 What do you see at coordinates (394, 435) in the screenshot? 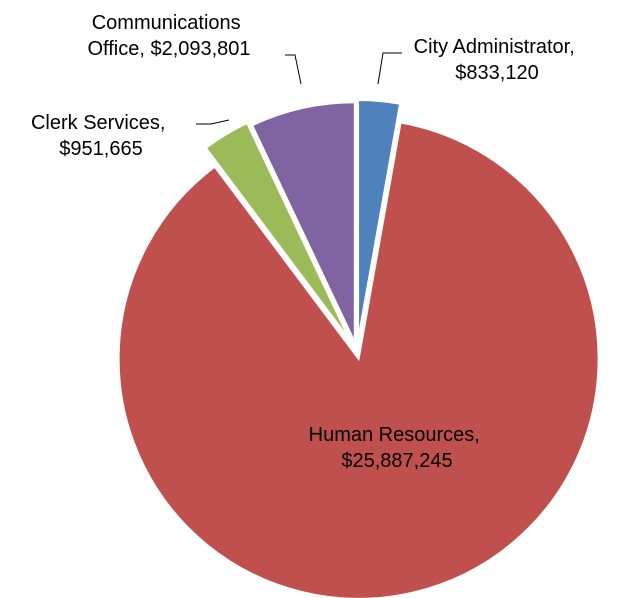
I see `data-label-human-resources-line-1: Human Resources,` at bounding box center [394, 435].